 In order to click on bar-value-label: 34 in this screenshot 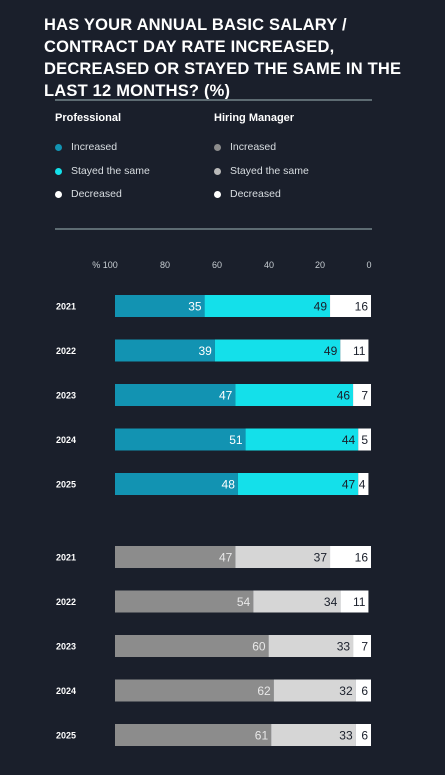, I will do `click(331, 602)`.